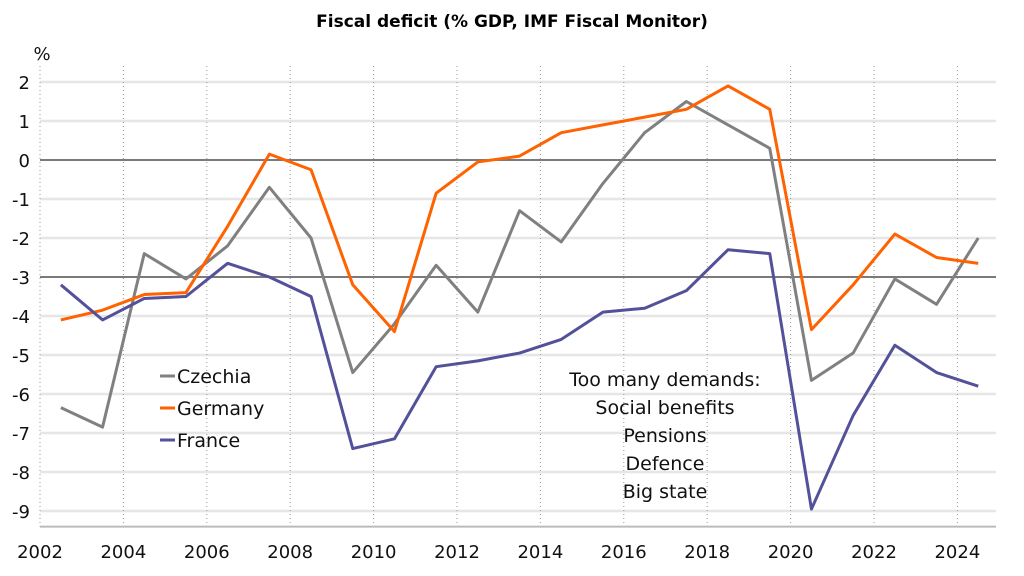 The image size is (1024, 576). Describe the element at coordinates (220, 409) in the screenshot. I see `legend-label-germany: Germany` at that location.